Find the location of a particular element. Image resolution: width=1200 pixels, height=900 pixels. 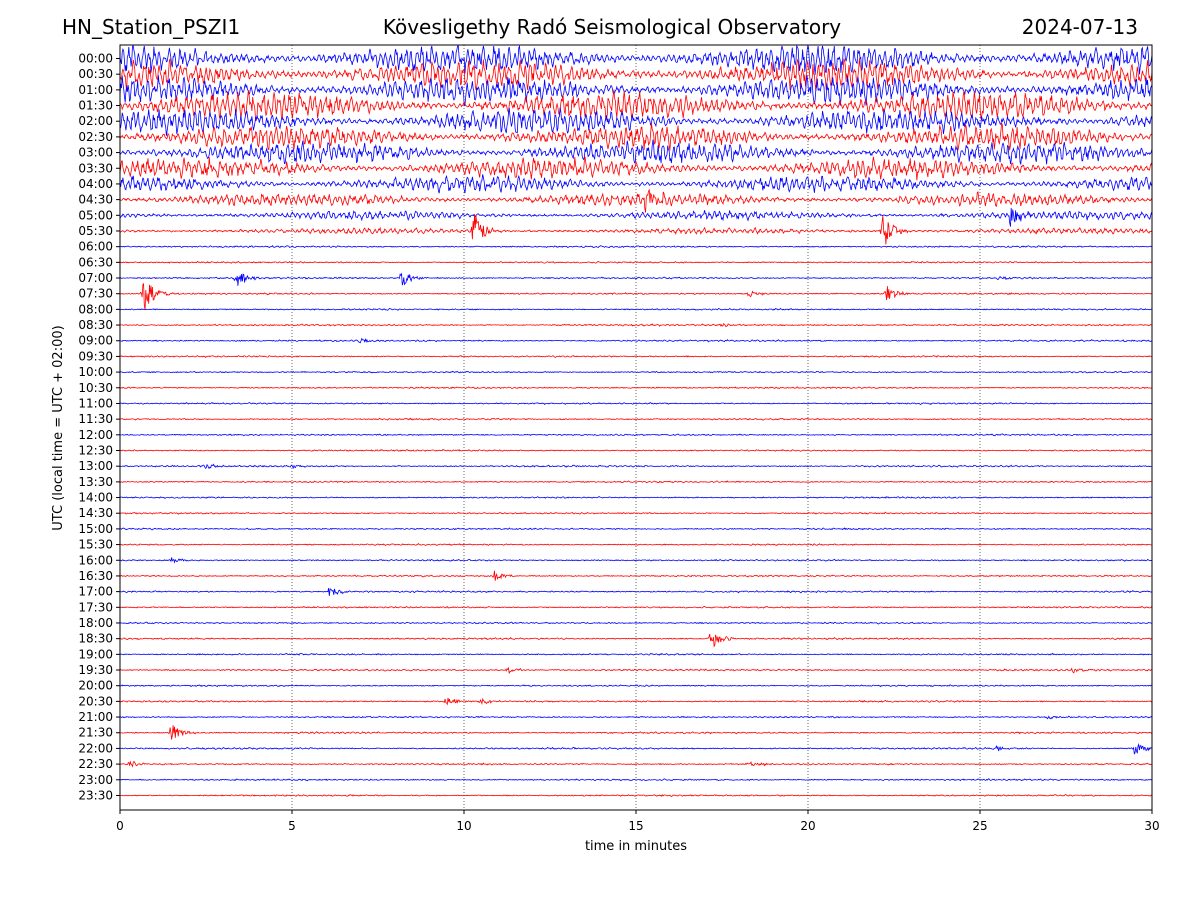

y-tick-label-1930: 19:30 is located at coordinates (95, 670).